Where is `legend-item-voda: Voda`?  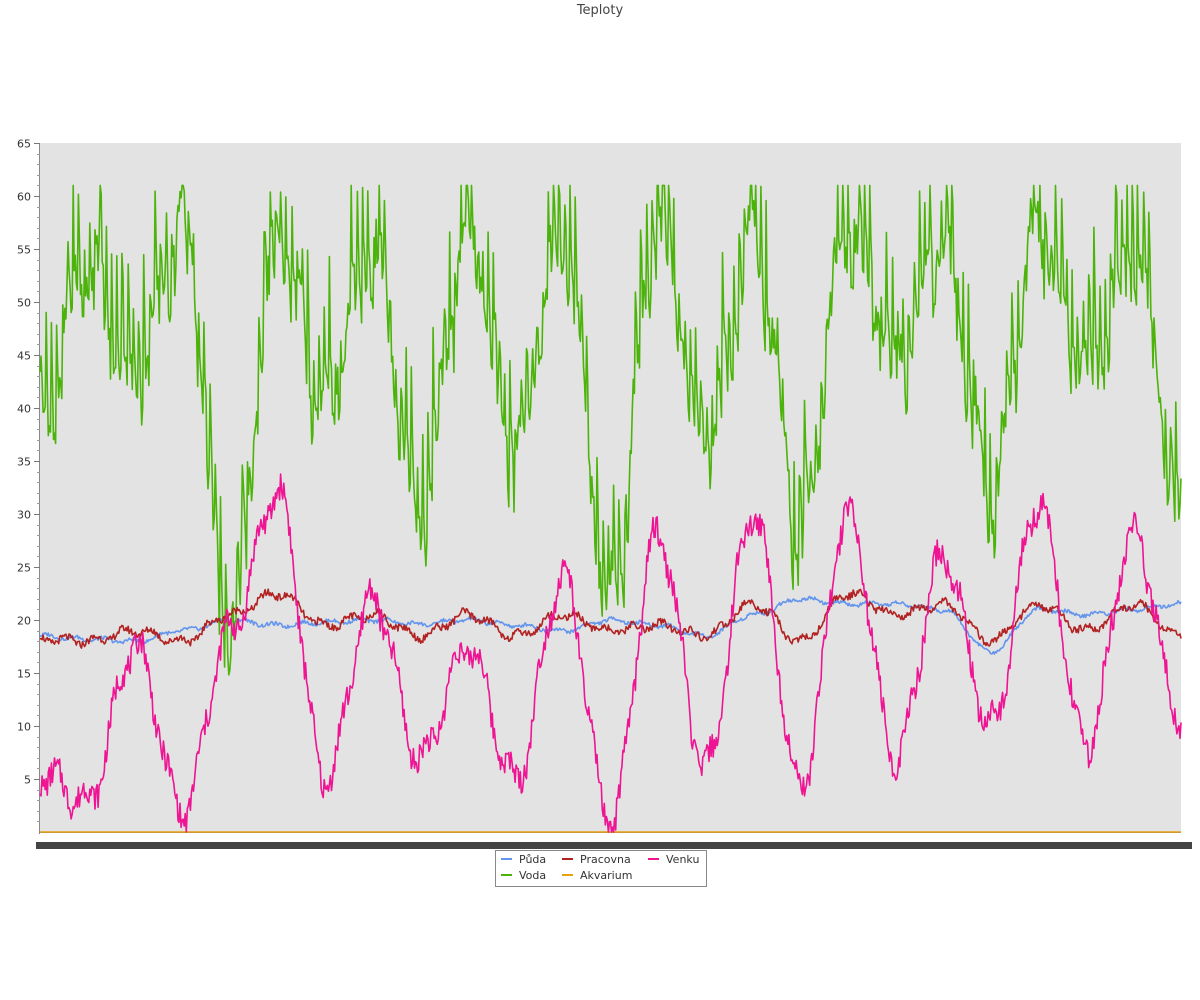 legend-item-voda: Voda is located at coordinates (523, 876).